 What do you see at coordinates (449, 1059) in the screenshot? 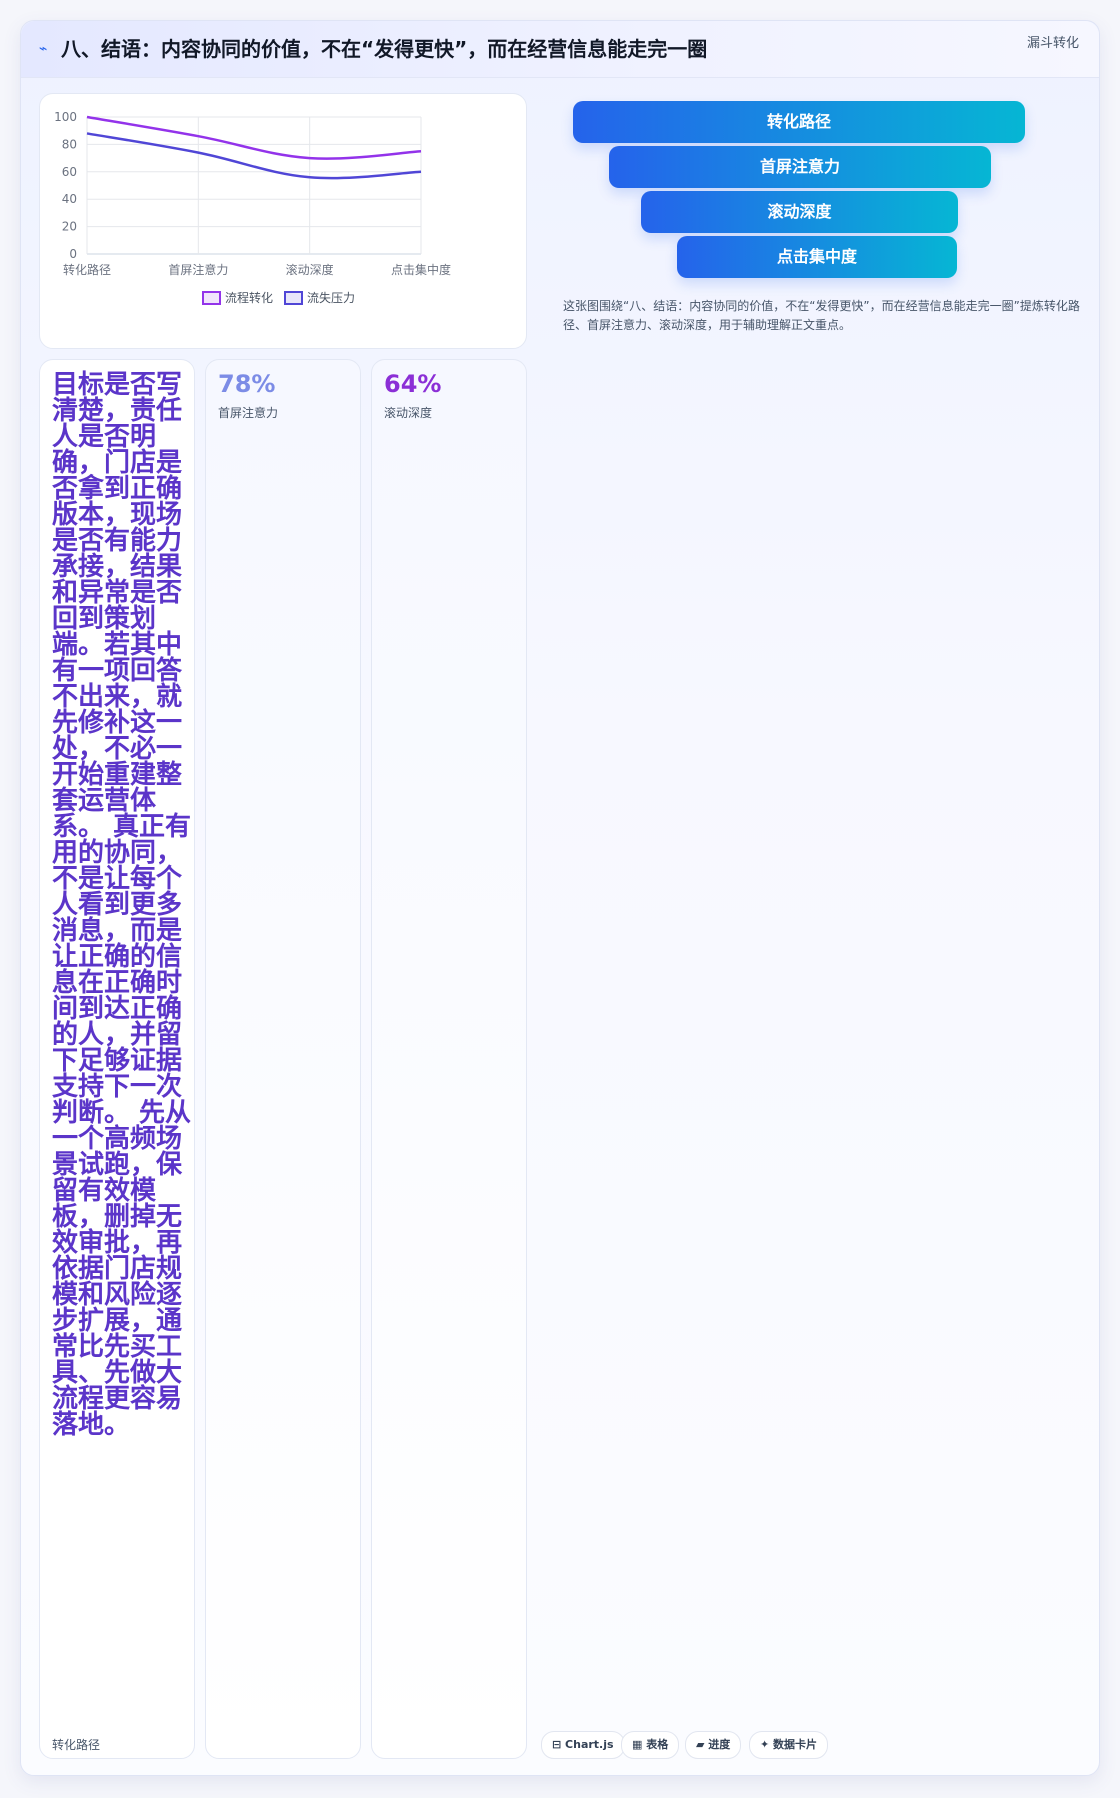
I see `stat-card-scroll-depth: 64% 滚动深度` at bounding box center [449, 1059].